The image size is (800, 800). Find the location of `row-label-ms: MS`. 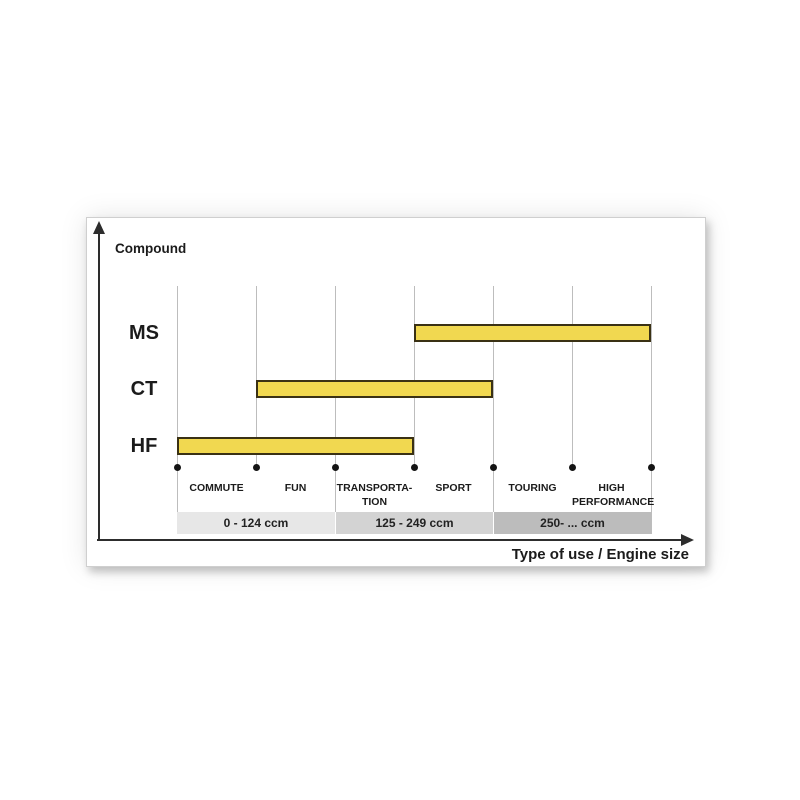

row-label-ms: MS is located at coordinates (144, 332).